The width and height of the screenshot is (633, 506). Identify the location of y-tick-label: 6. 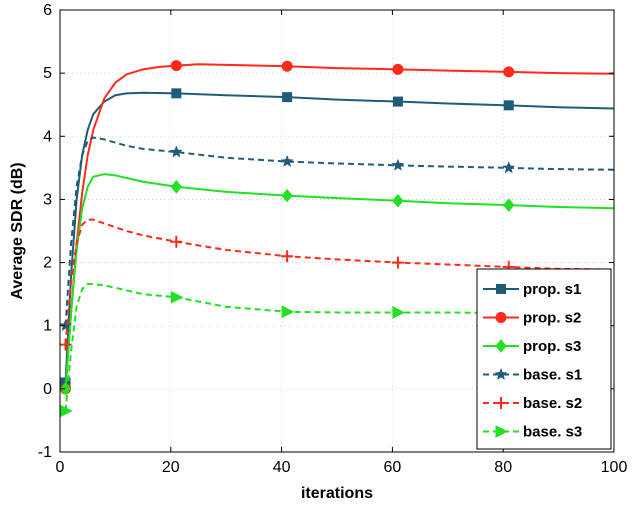
(47, 10).